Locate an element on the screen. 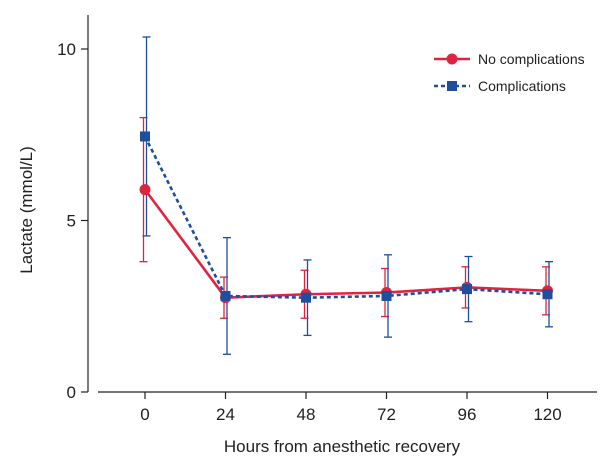  x-tick-label: 48 is located at coordinates (306, 414).